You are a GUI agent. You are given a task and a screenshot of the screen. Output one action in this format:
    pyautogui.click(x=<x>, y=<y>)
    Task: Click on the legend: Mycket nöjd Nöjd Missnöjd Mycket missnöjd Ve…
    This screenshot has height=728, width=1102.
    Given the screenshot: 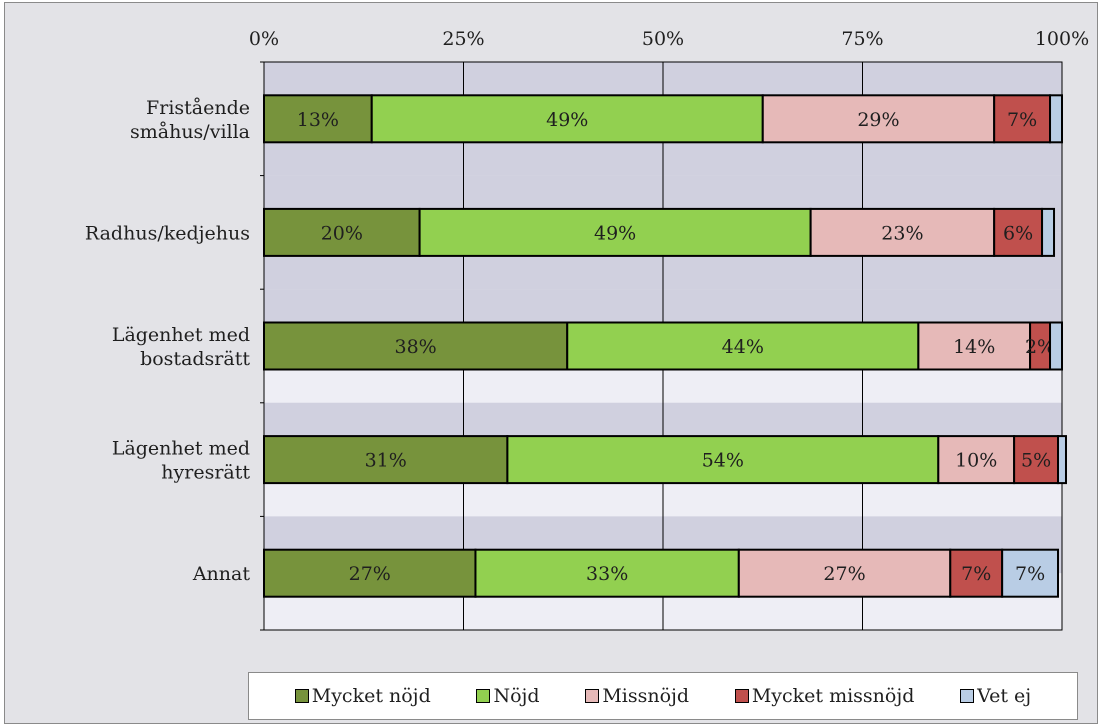 What is the action you would take?
    pyautogui.click(x=663, y=696)
    